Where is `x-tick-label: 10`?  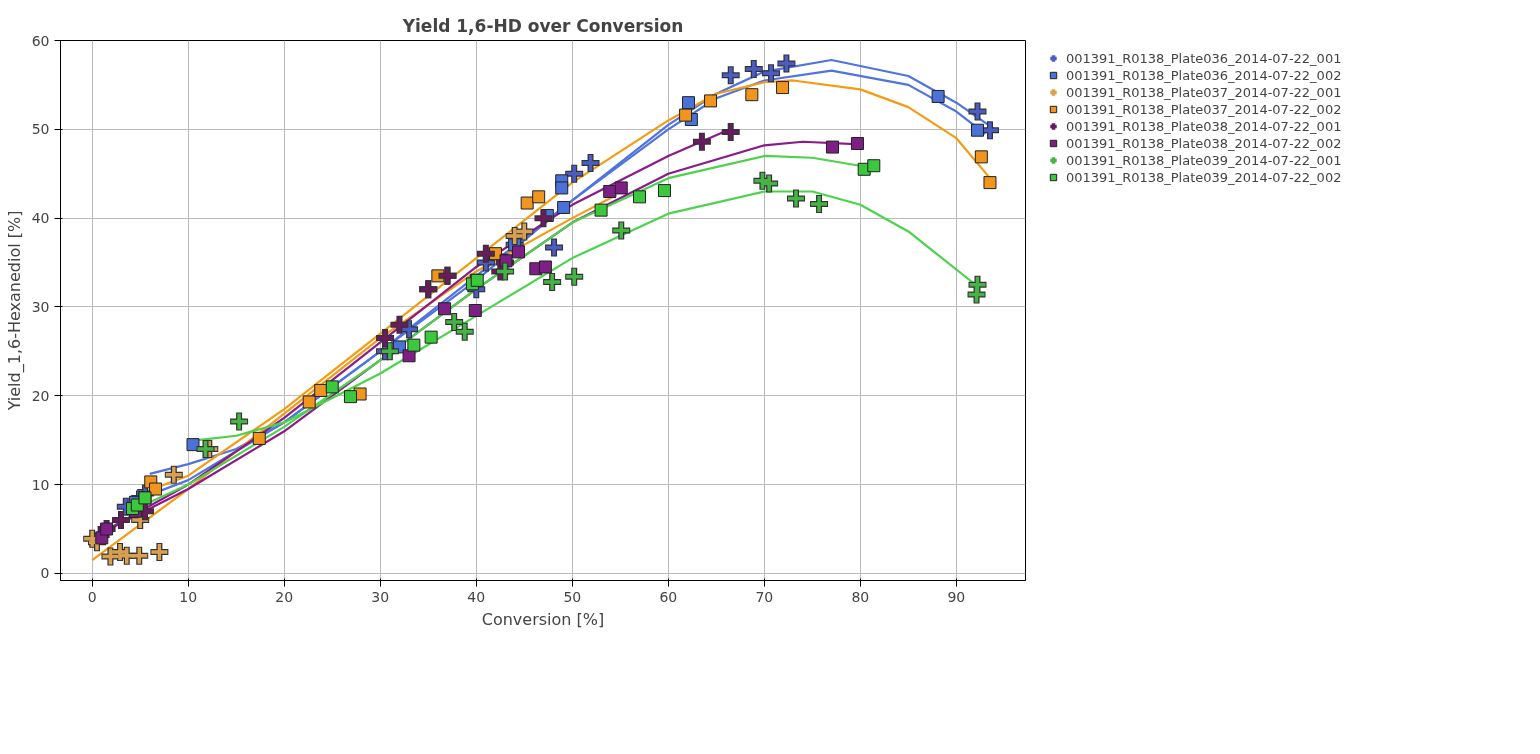
x-tick-label: 10 is located at coordinates (188, 596).